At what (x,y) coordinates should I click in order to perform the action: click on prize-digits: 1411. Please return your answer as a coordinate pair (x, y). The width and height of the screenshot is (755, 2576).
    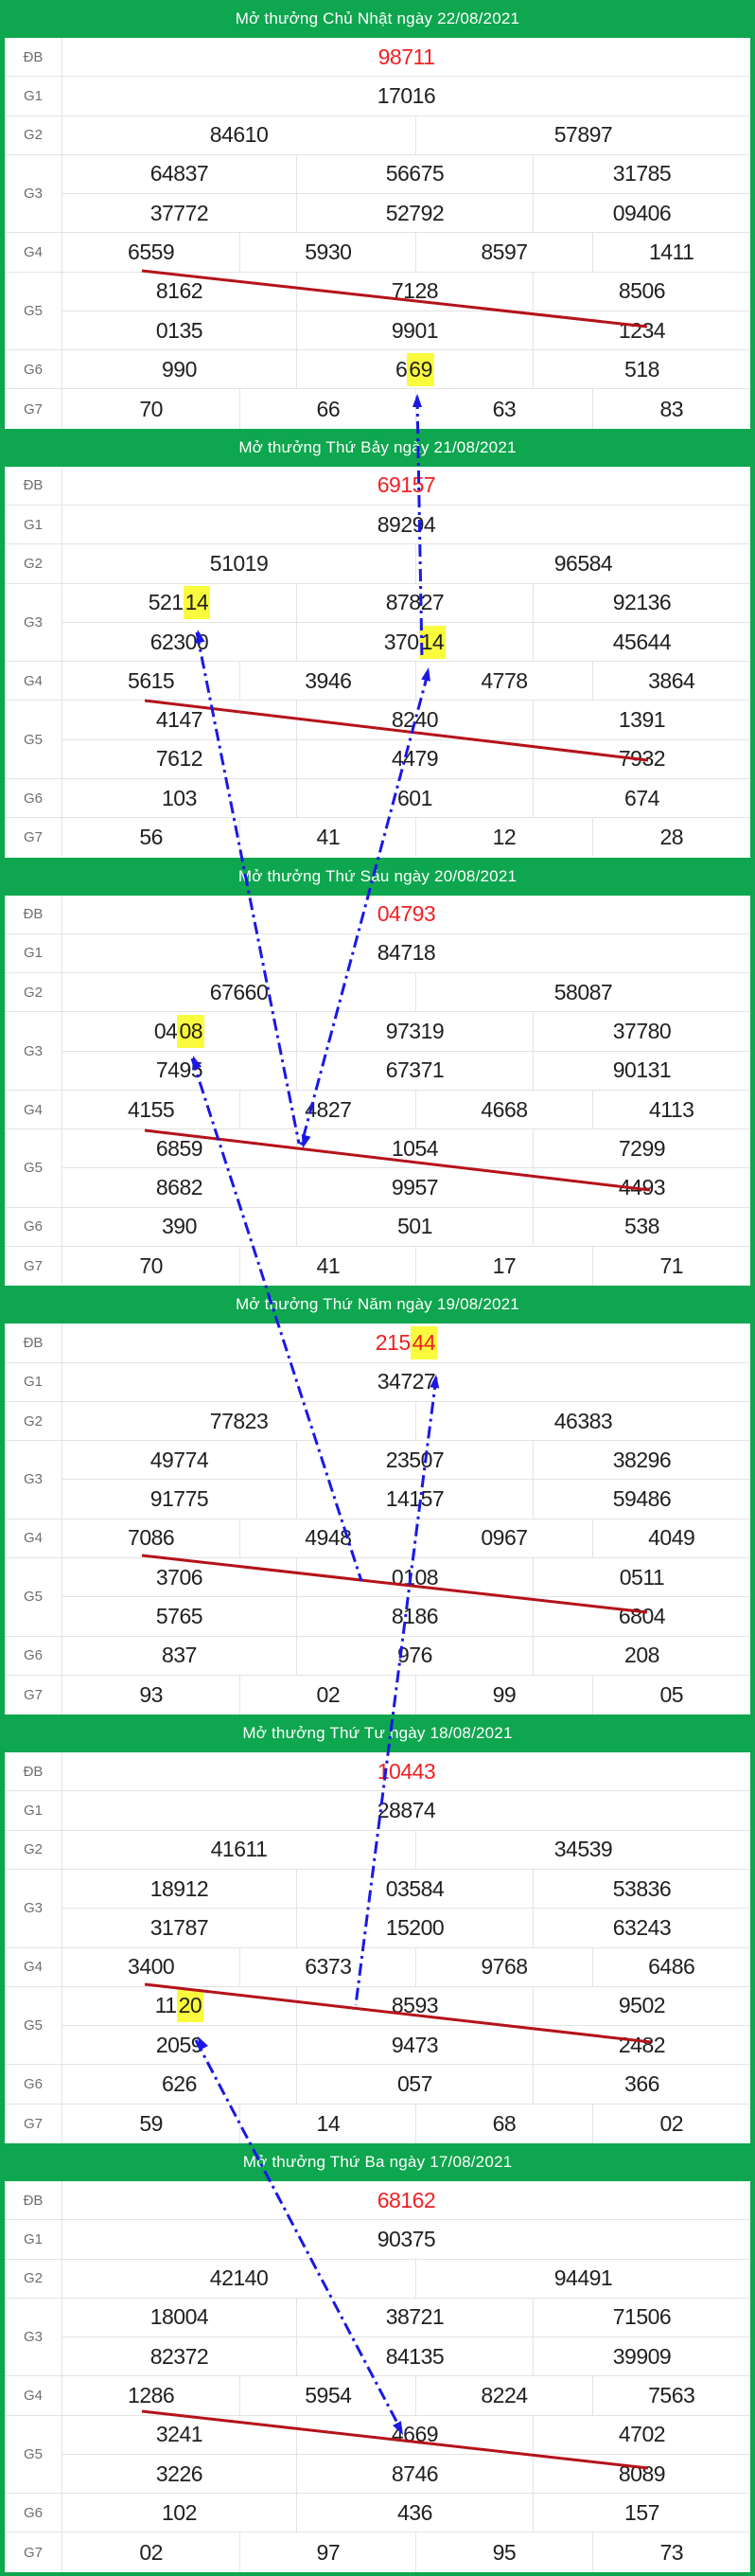
    Looking at the image, I should click on (671, 251).